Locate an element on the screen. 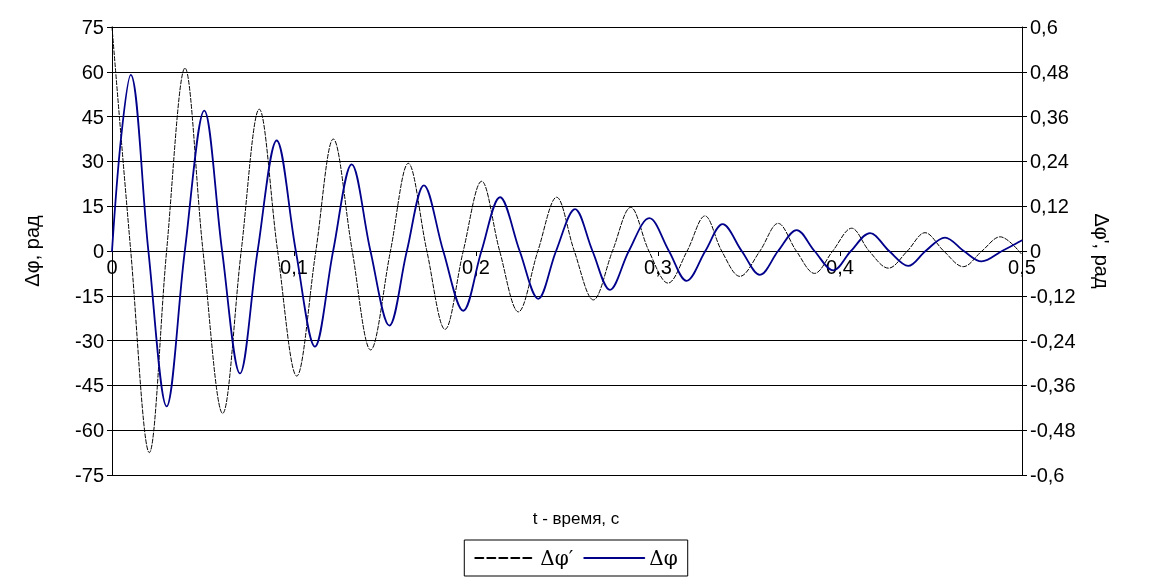 Image resolution: width=1152 pixels, height=578 pixels. y2-tick-label: -0,36 is located at coordinates (1053, 385).